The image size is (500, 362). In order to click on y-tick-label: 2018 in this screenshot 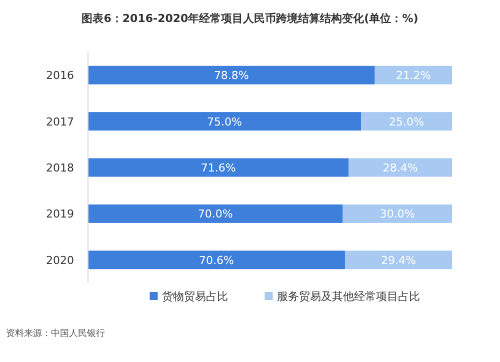, I will do `click(60, 168)`.